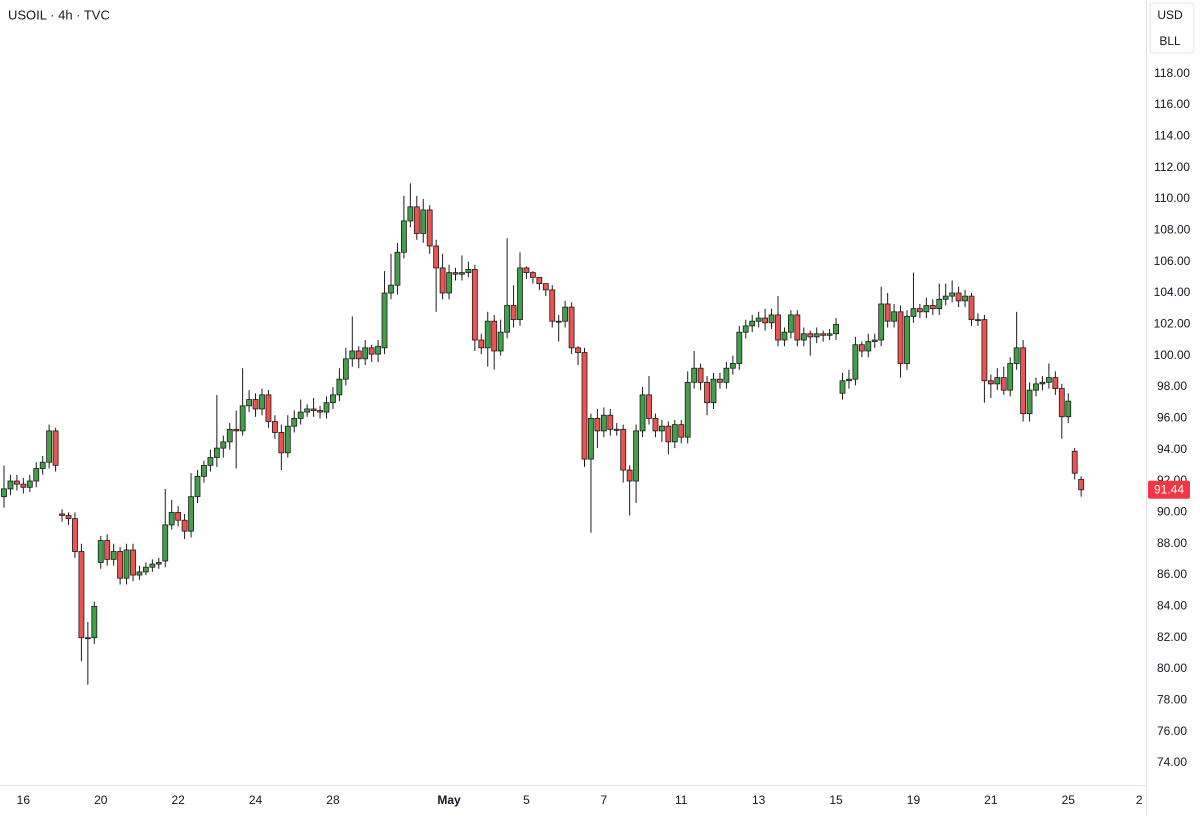 The image size is (1200, 820). I want to click on y-tick-label: 110.00, so click(1172, 198).